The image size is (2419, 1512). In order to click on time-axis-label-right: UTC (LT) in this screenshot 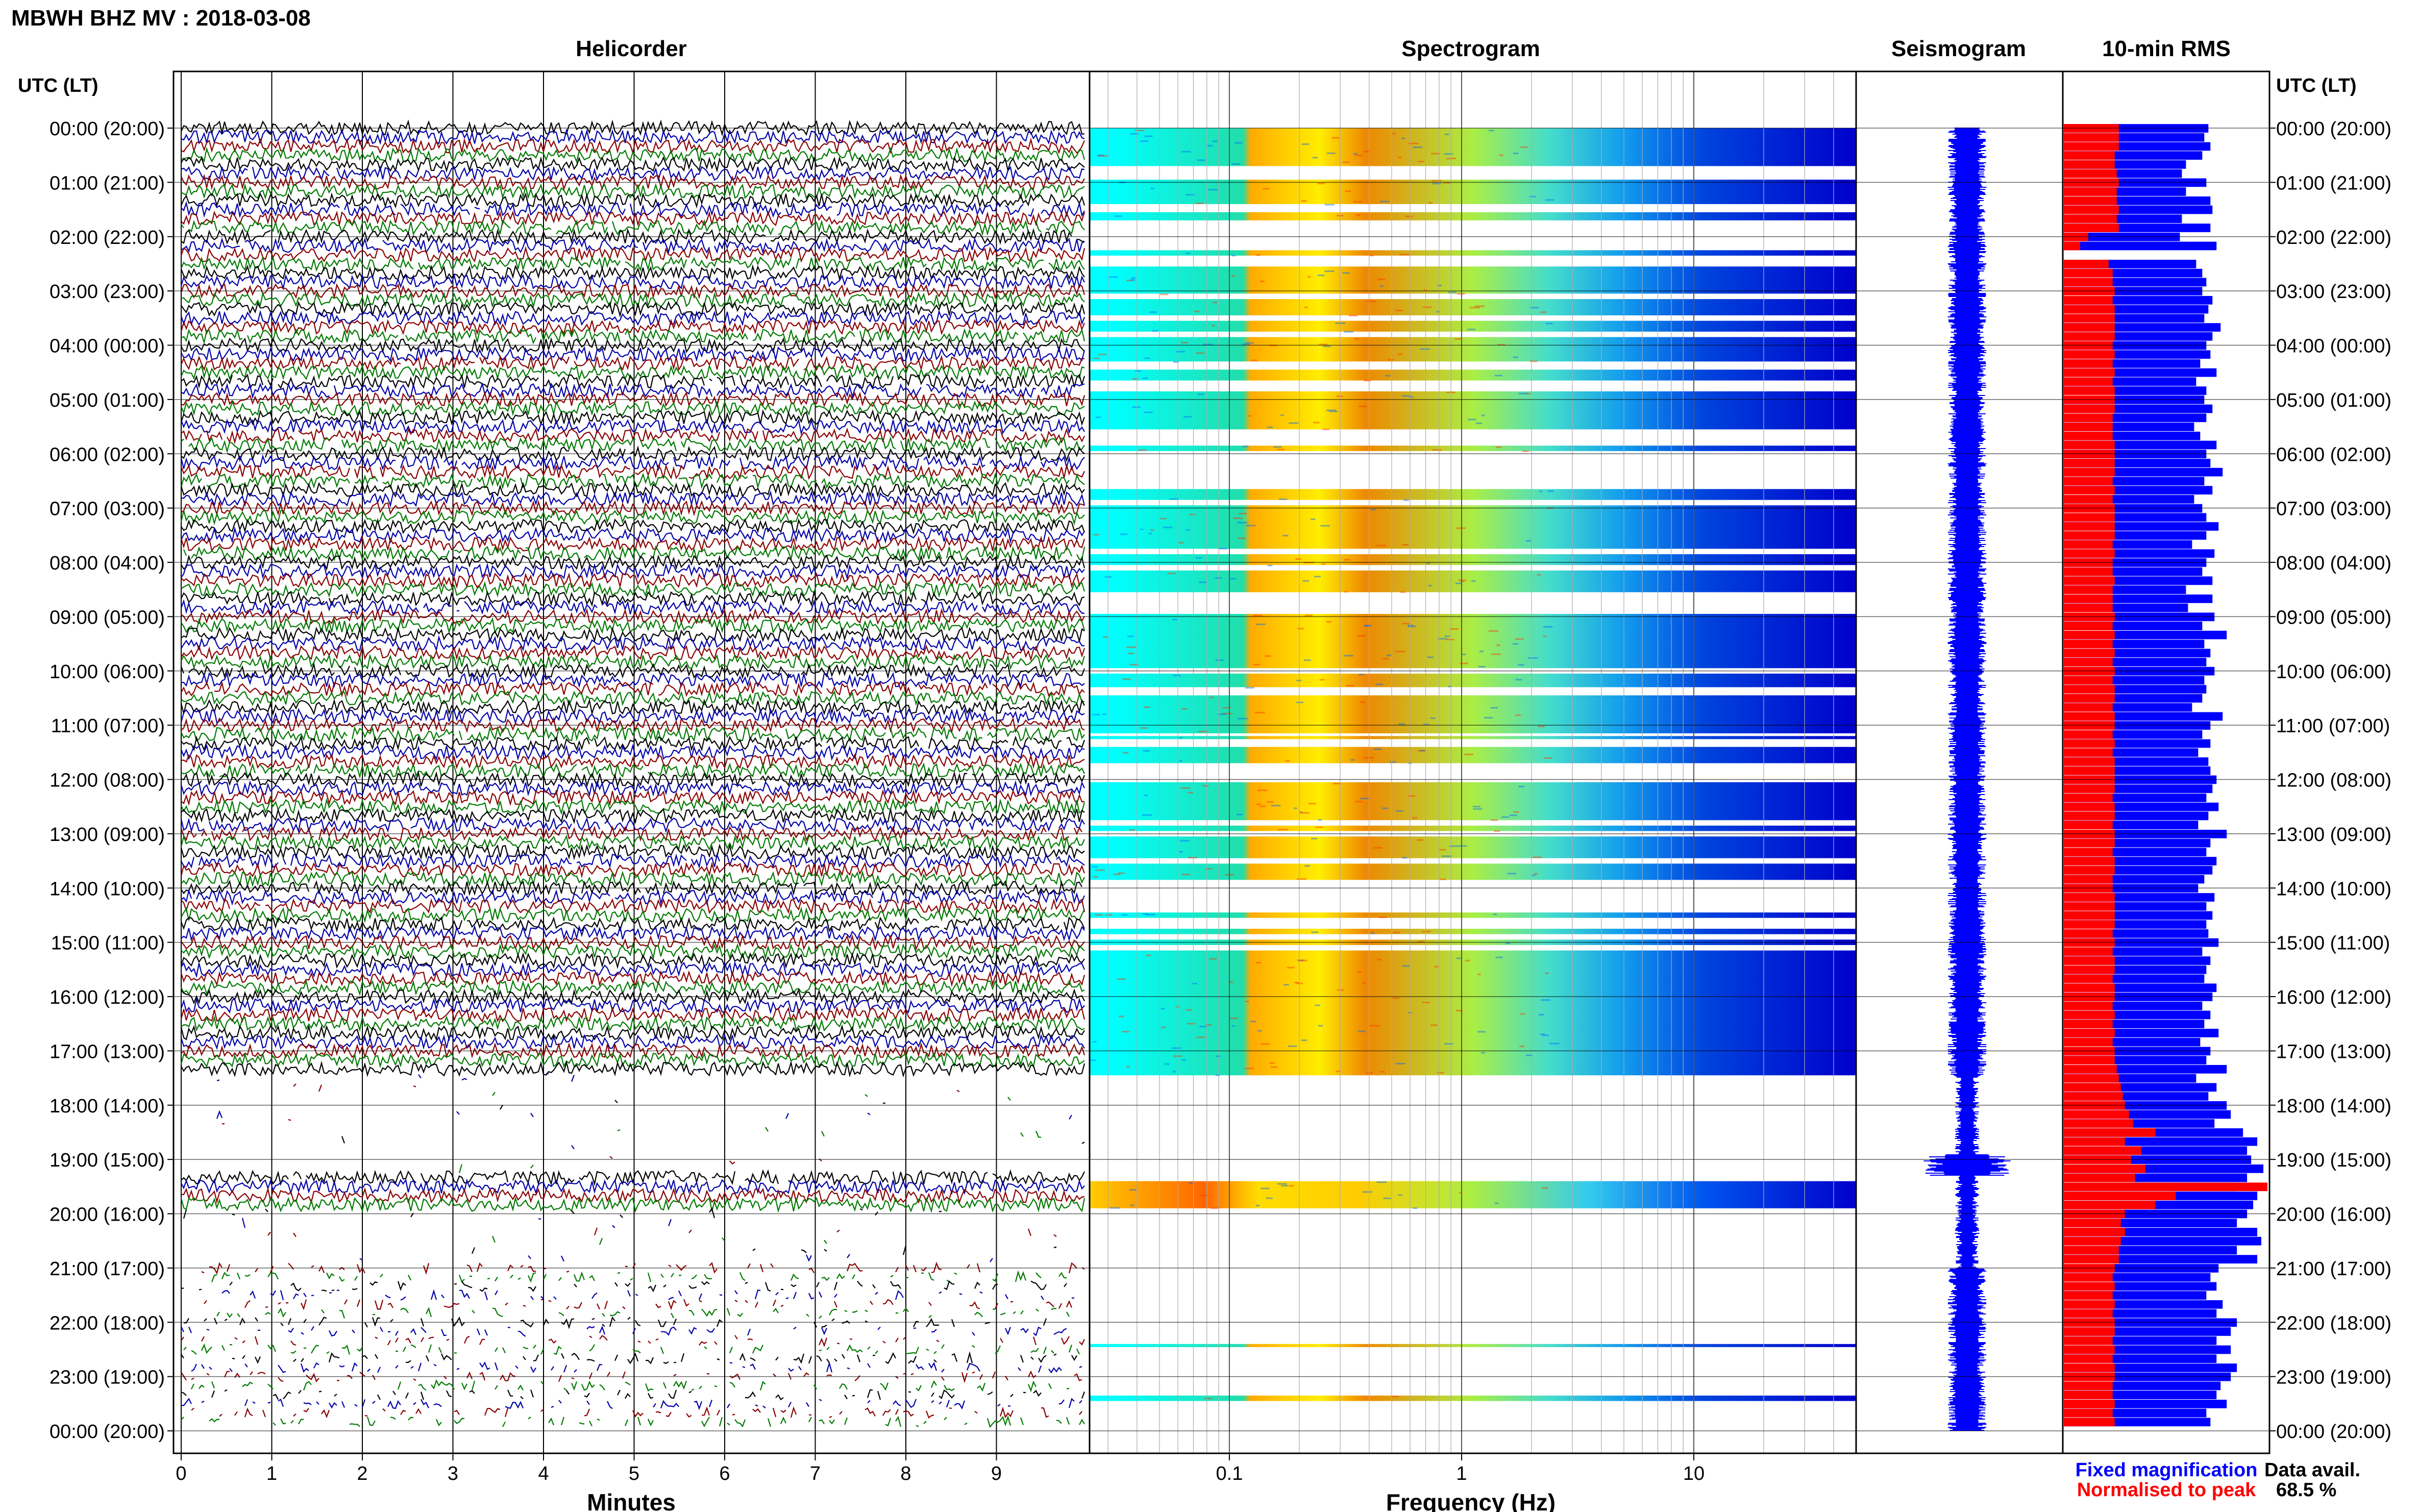, I will do `click(2316, 85)`.